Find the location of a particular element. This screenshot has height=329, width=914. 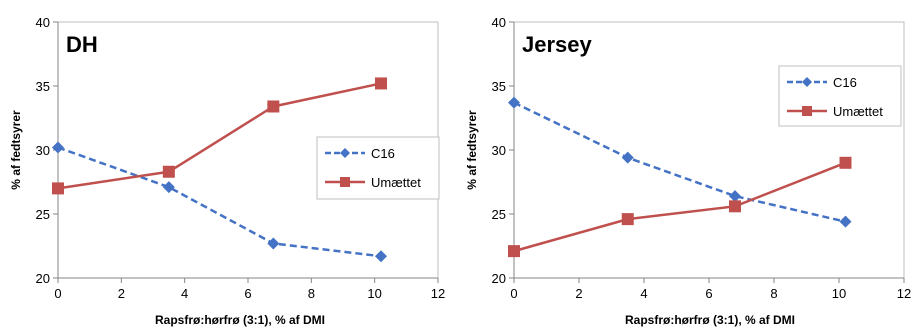

series-c16 is located at coordinates (219, 202).